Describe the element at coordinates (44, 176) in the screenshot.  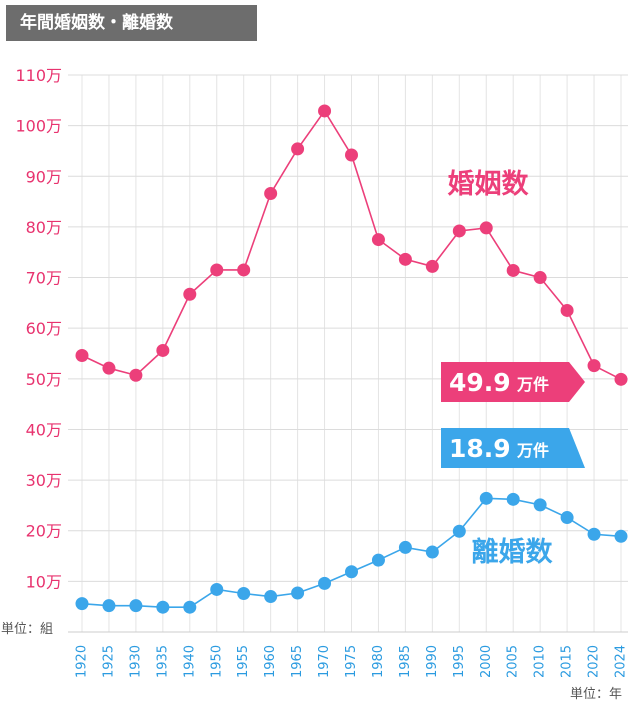
I see `y-tick-label: 90万` at that location.